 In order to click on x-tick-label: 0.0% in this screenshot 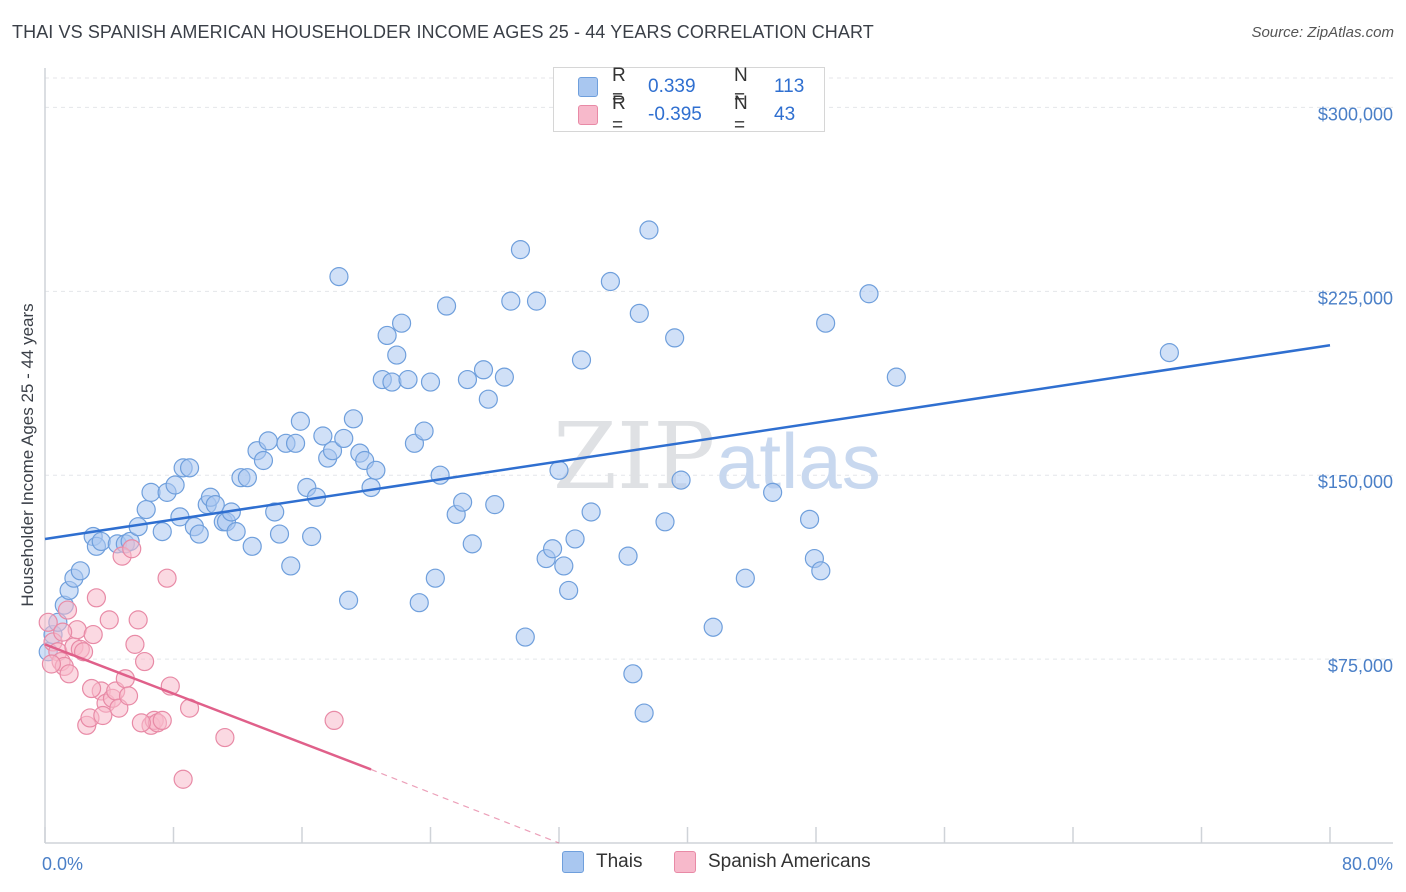, I will do `click(62, 864)`.